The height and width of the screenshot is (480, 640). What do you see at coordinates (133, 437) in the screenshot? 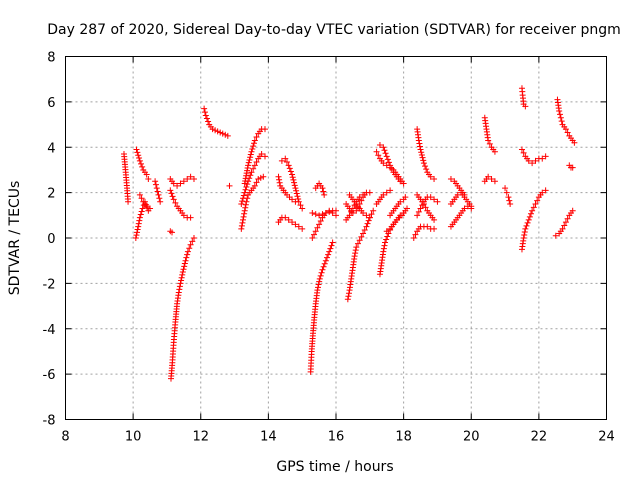
I see `x-tick-label: 10` at bounding box center [133, 437].